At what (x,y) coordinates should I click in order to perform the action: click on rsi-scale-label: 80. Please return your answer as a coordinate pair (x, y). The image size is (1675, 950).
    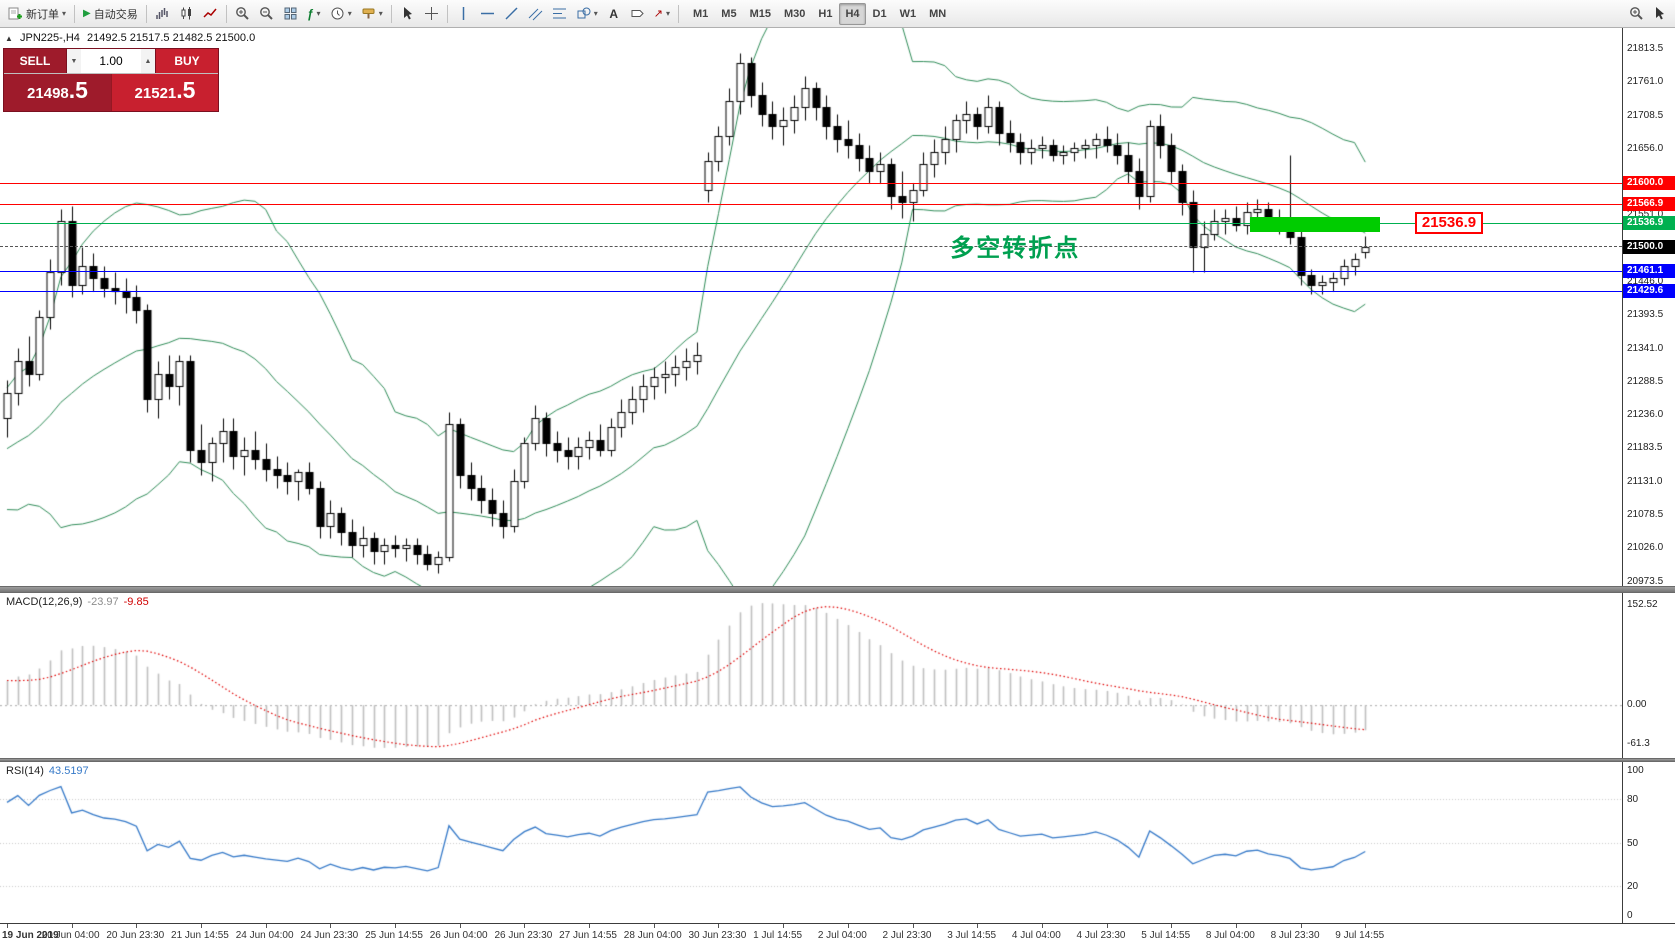
    Looking at the image, I should click on (1633, 799).